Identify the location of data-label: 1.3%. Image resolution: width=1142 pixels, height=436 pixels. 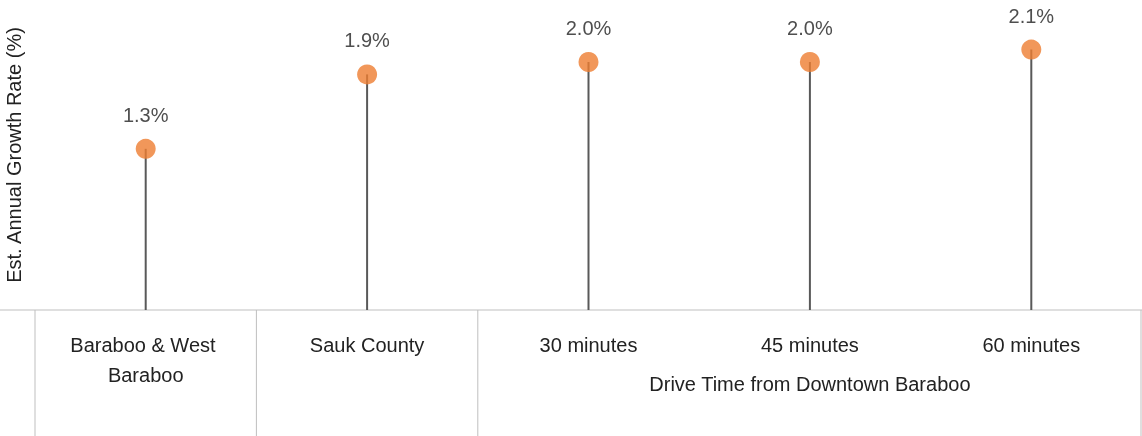
(145, 114).